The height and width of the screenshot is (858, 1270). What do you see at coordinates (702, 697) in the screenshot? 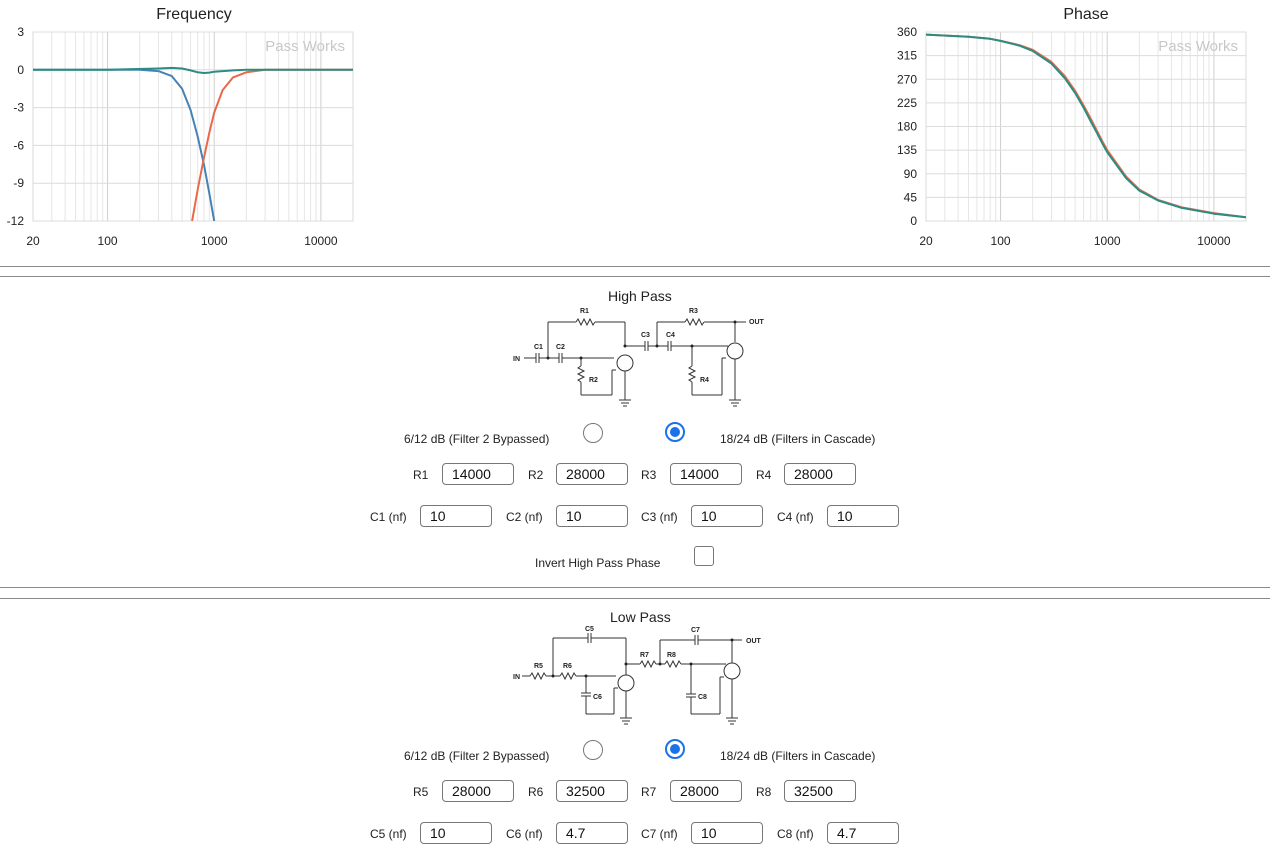
I see `schematic-label: C8` at bounding box center [702, 697].